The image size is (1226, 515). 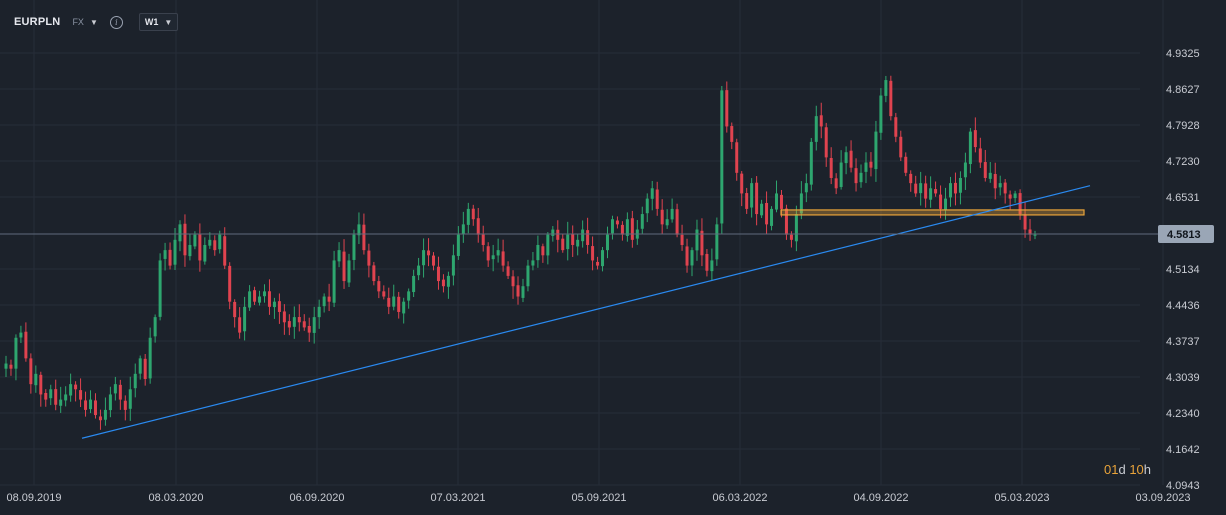 What do you see at coordinates (1183, 414) in the screenshot?
I see `y-tick-label: 4.2340` at bounding box center [1183, 414].